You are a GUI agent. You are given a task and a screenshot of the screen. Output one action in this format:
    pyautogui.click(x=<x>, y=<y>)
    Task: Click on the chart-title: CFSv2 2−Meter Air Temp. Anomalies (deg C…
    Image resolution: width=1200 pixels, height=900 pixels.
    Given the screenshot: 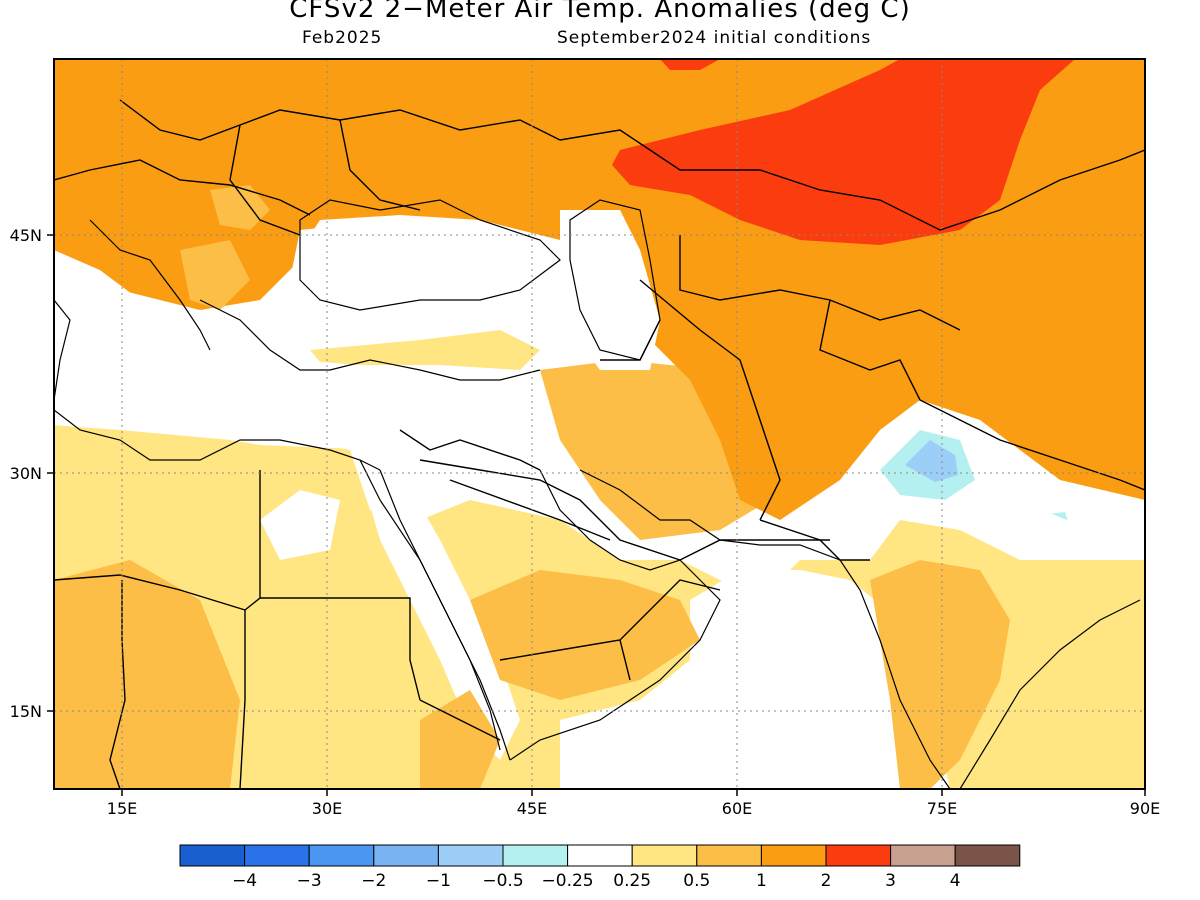 What is the action you would take?
    pyautogui.click(x=600, y=12)
    